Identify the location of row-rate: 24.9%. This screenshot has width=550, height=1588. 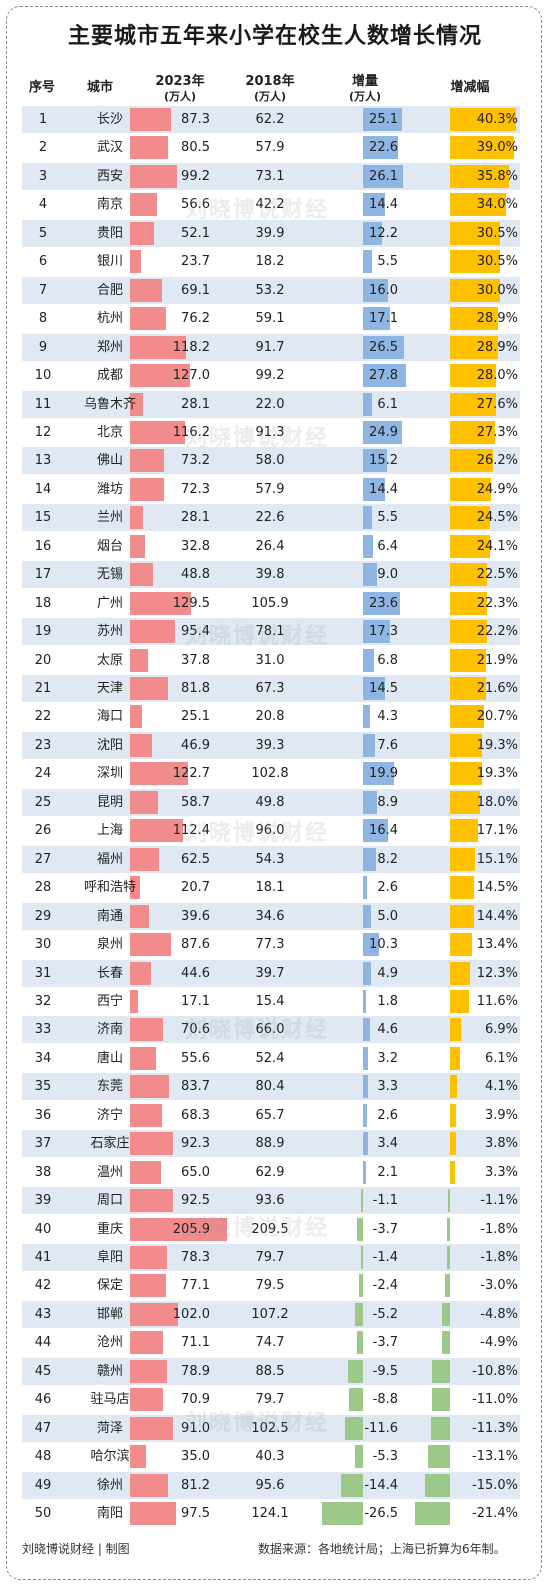
(497, 489).